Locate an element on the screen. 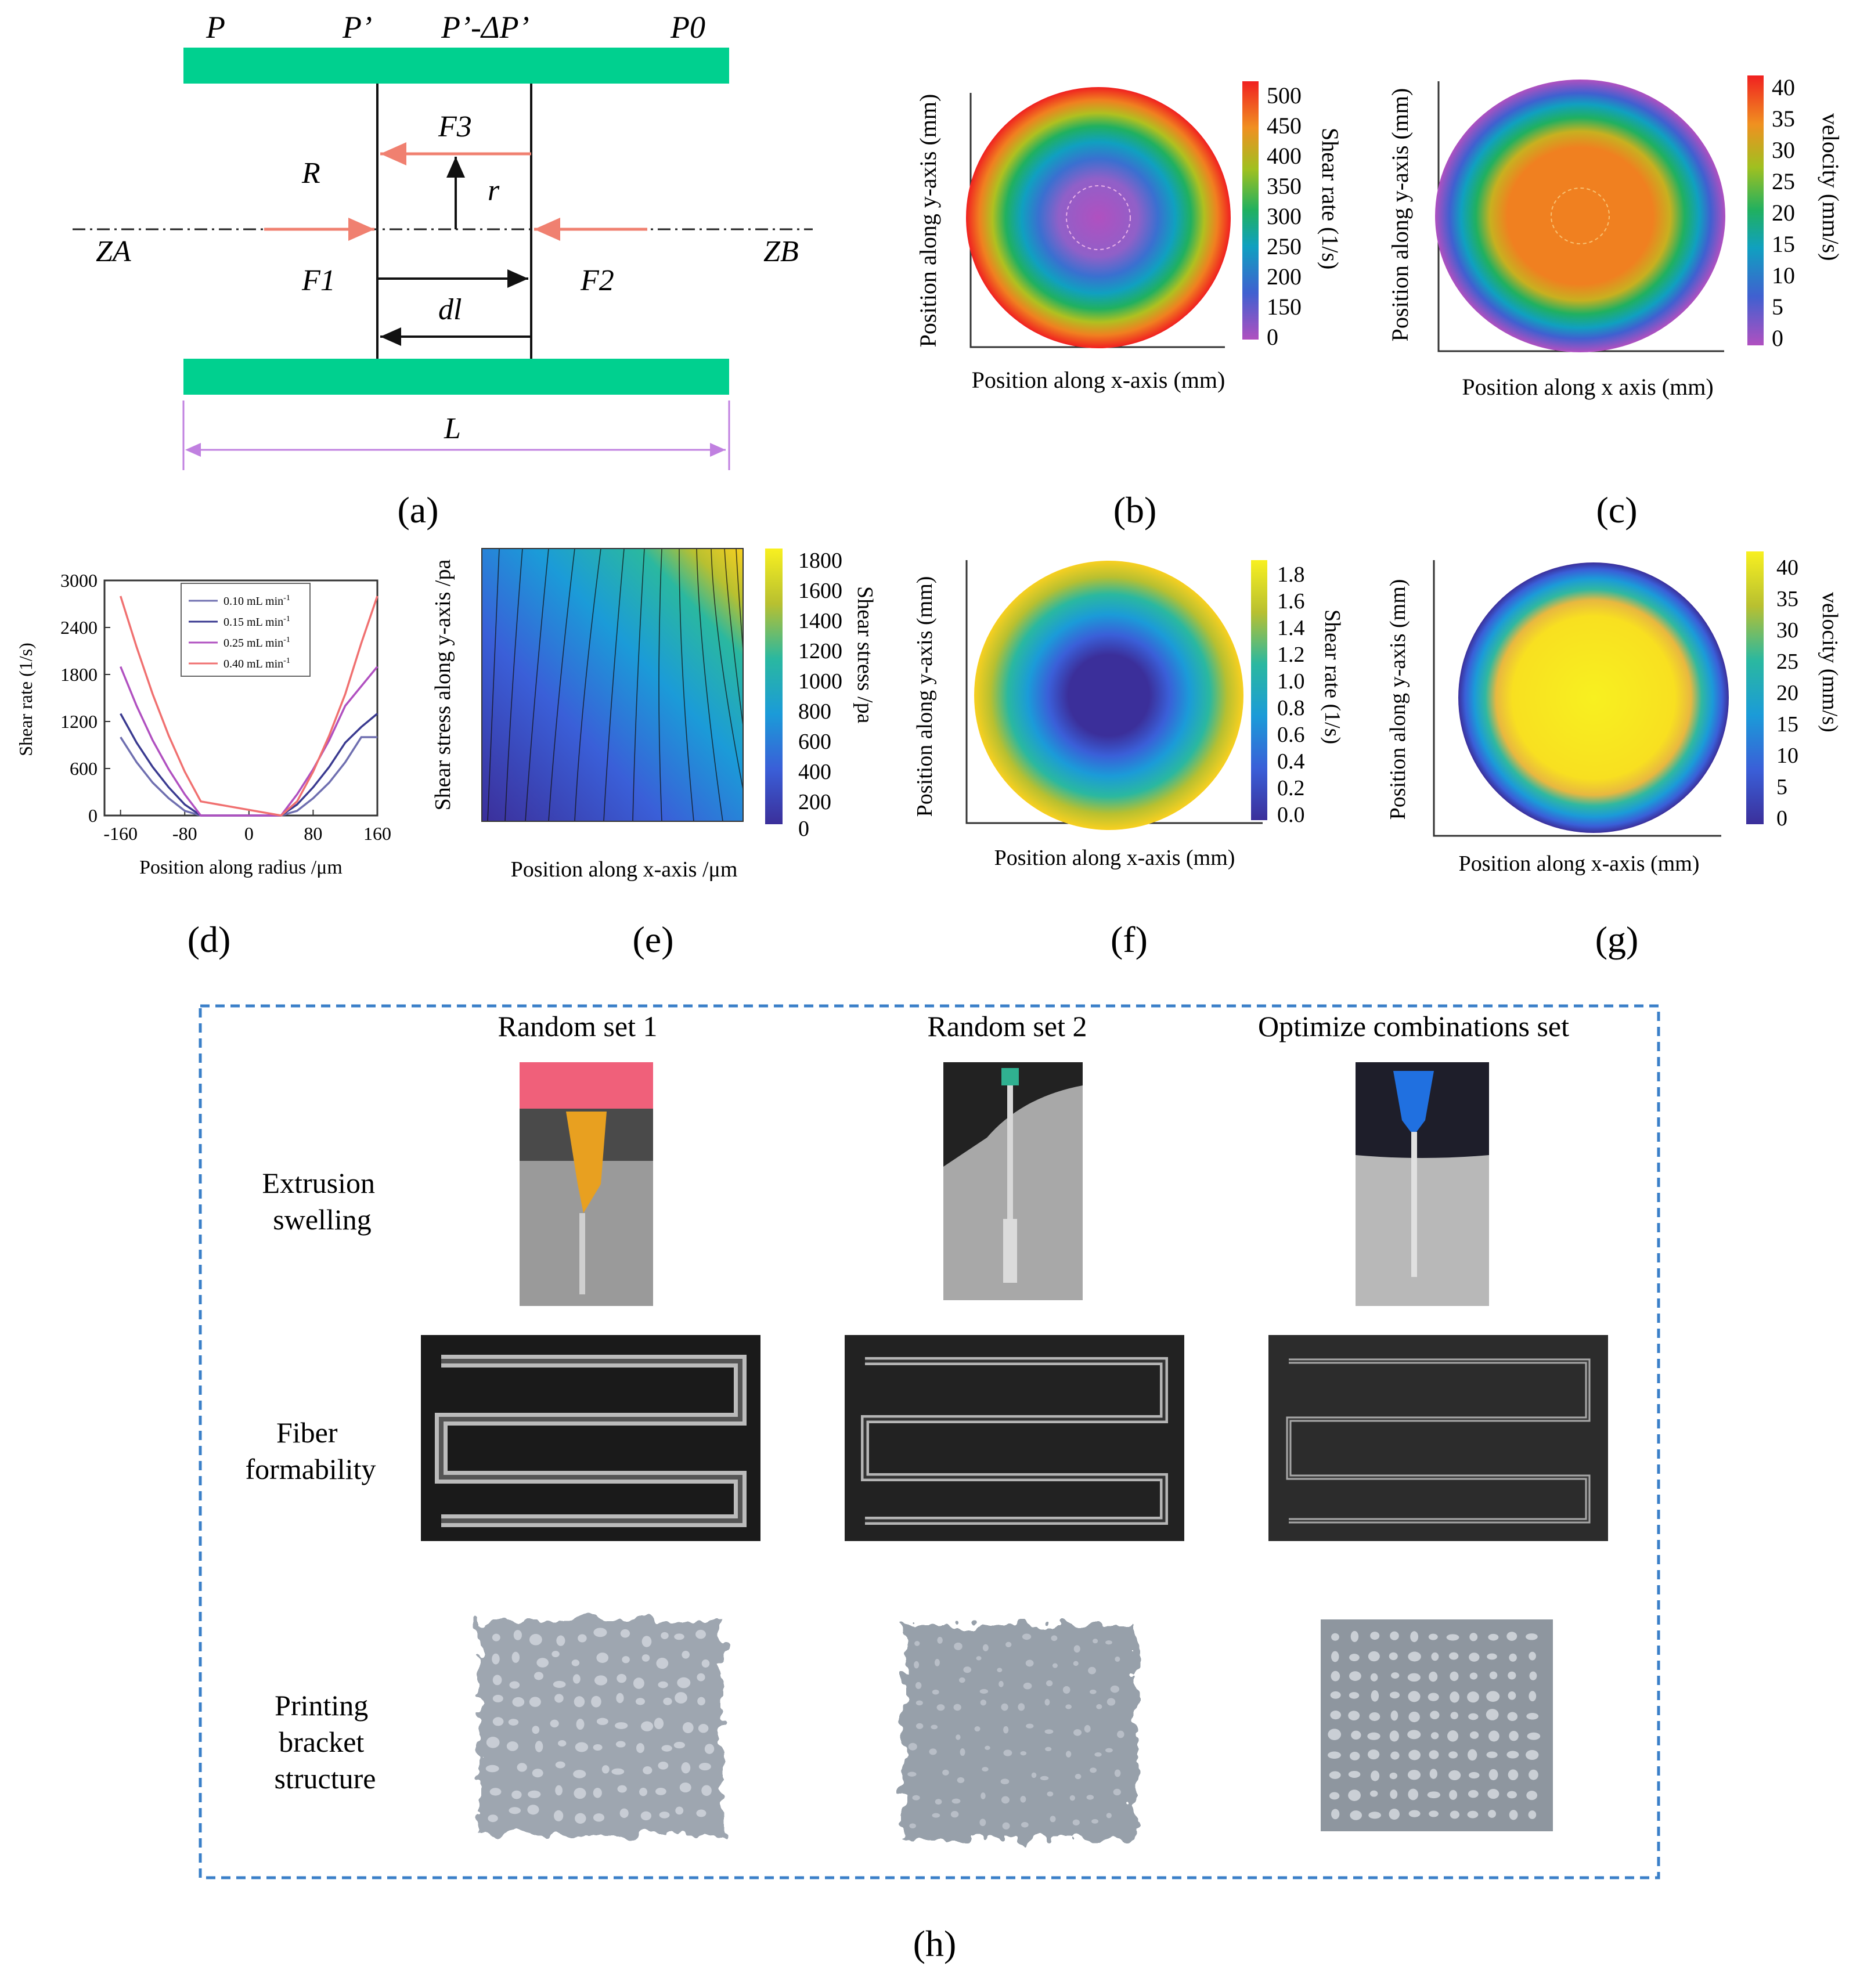 This screenshot has width=1860, height=1988. d-y-tick-label: 600 is located at coordinates (84, 768).